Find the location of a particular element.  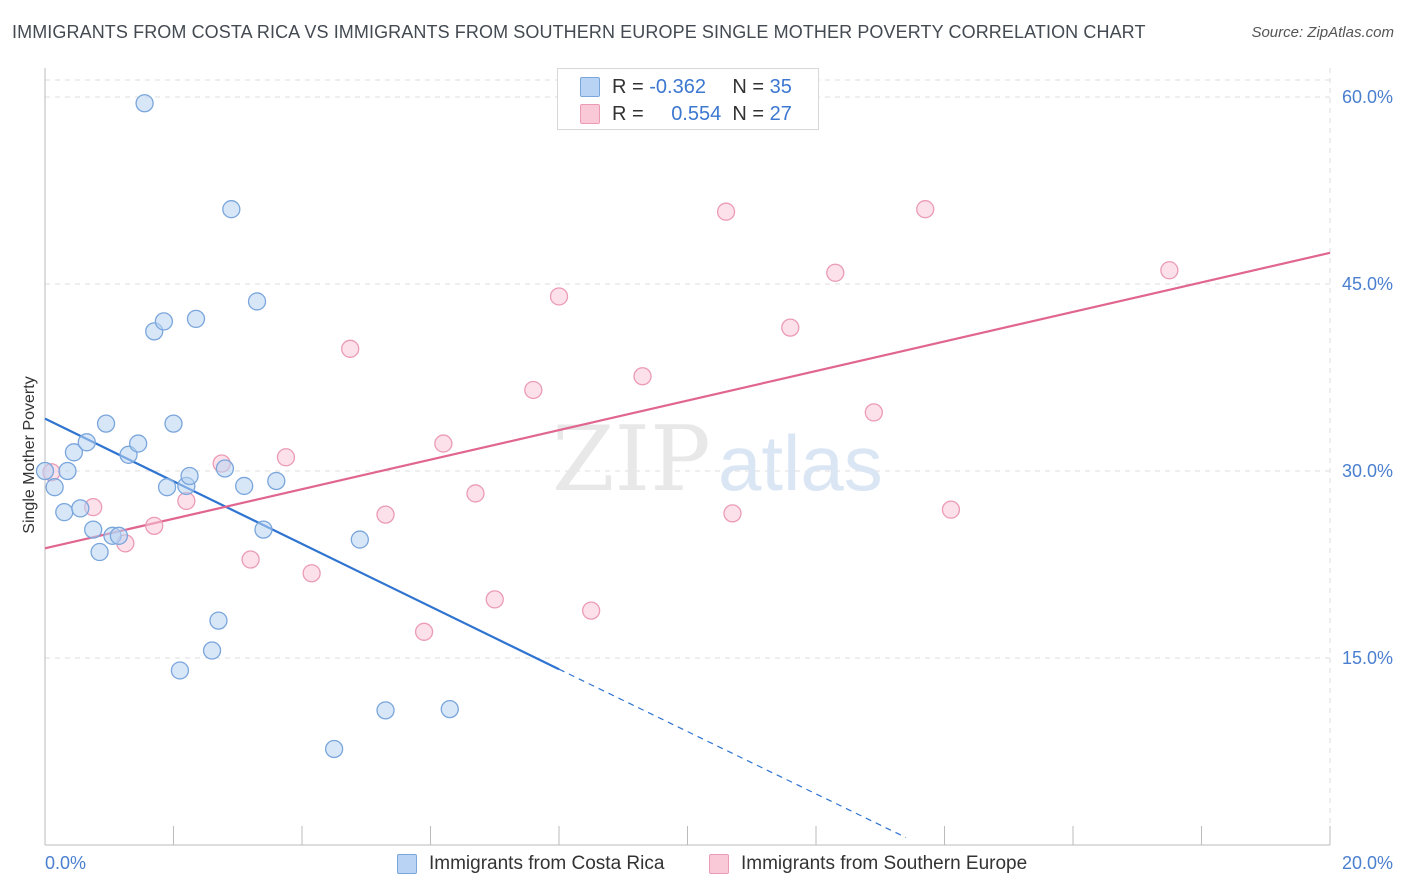

x-tick-label: 0.0% is located at coordinates (65, 863).